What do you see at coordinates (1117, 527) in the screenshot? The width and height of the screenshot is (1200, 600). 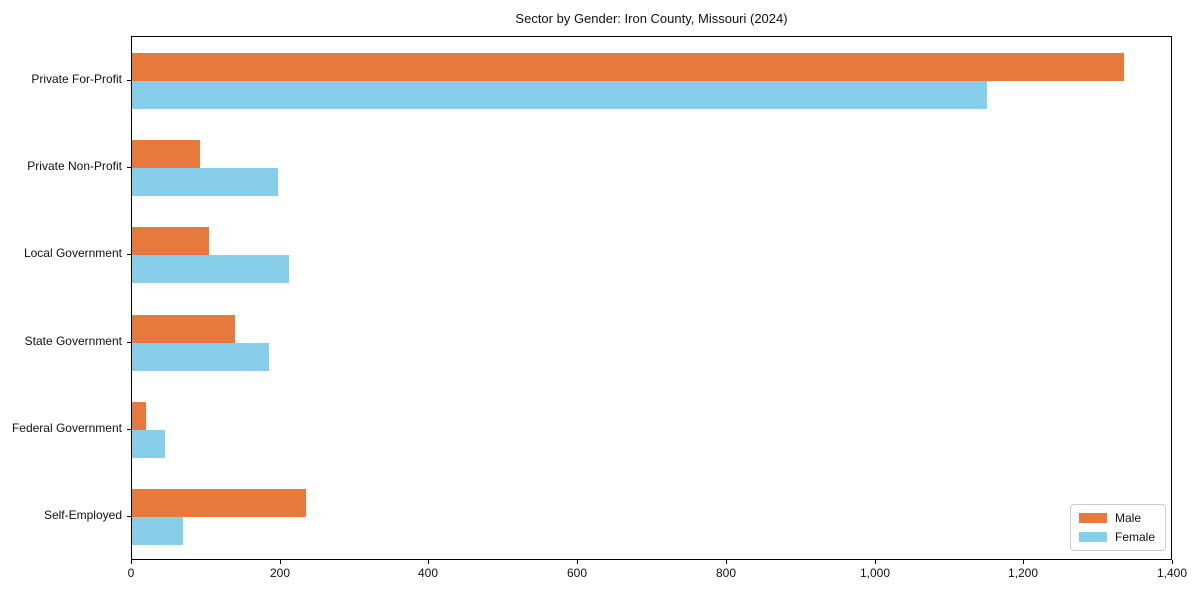 I see `legend: Male Female` at bounding box center [1117, 527].